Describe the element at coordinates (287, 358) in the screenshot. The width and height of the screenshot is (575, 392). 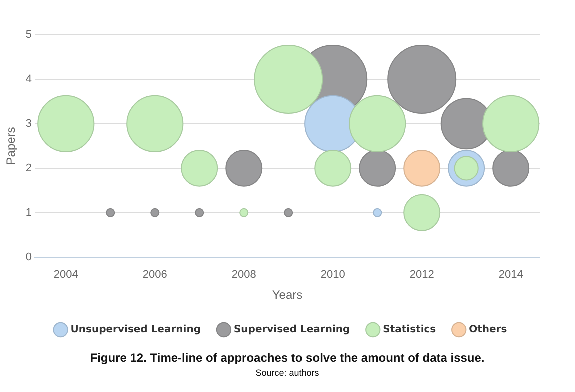
I see `text: Figure 12. Time-line of approaches to solve the amount of data issue.` at that location.